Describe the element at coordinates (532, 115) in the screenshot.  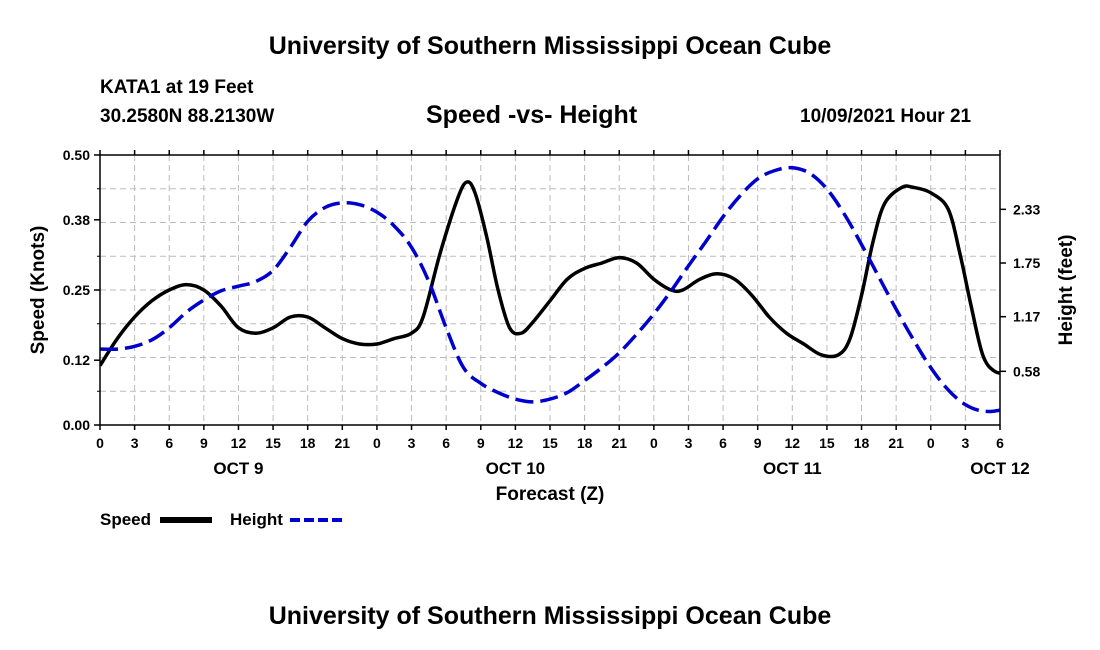
I see `chart-title: Speed -vs- Height` at that location.